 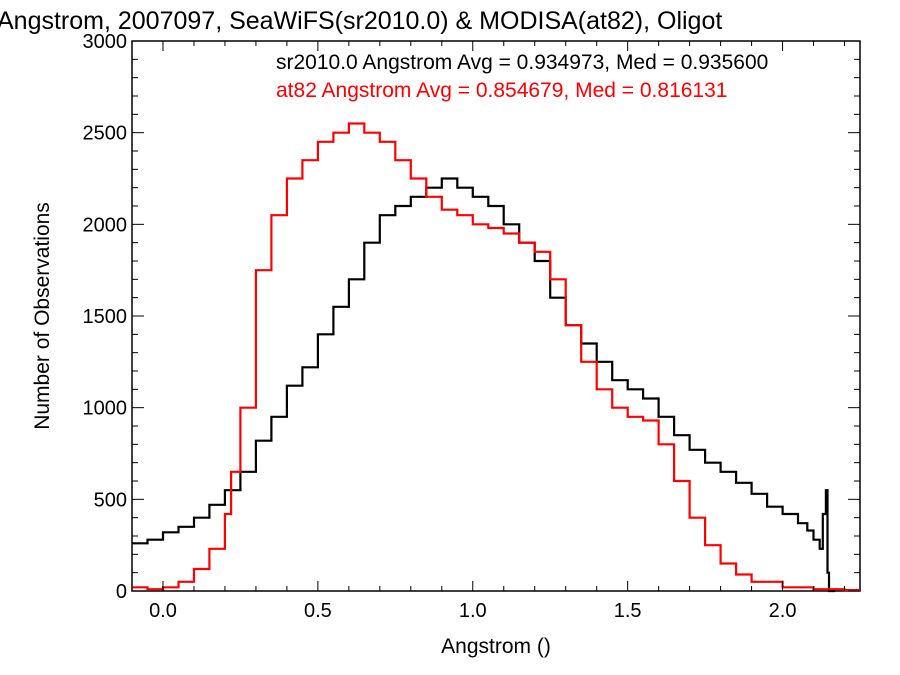 What do you see at coordinates (105, 317) in the screenshot?
I see `y-tick-label: 1500` at bounding box center [105, 317].